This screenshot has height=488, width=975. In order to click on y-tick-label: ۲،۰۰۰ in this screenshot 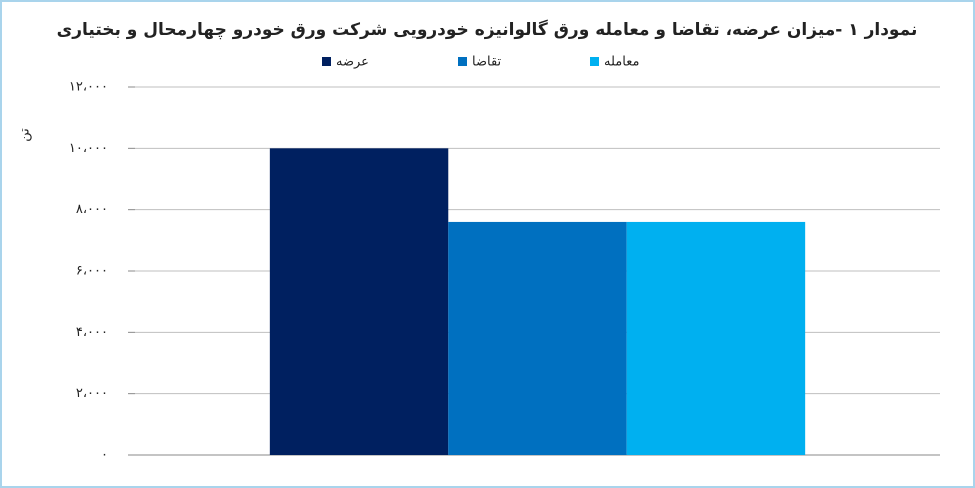, I will do `click(92, 393)`.